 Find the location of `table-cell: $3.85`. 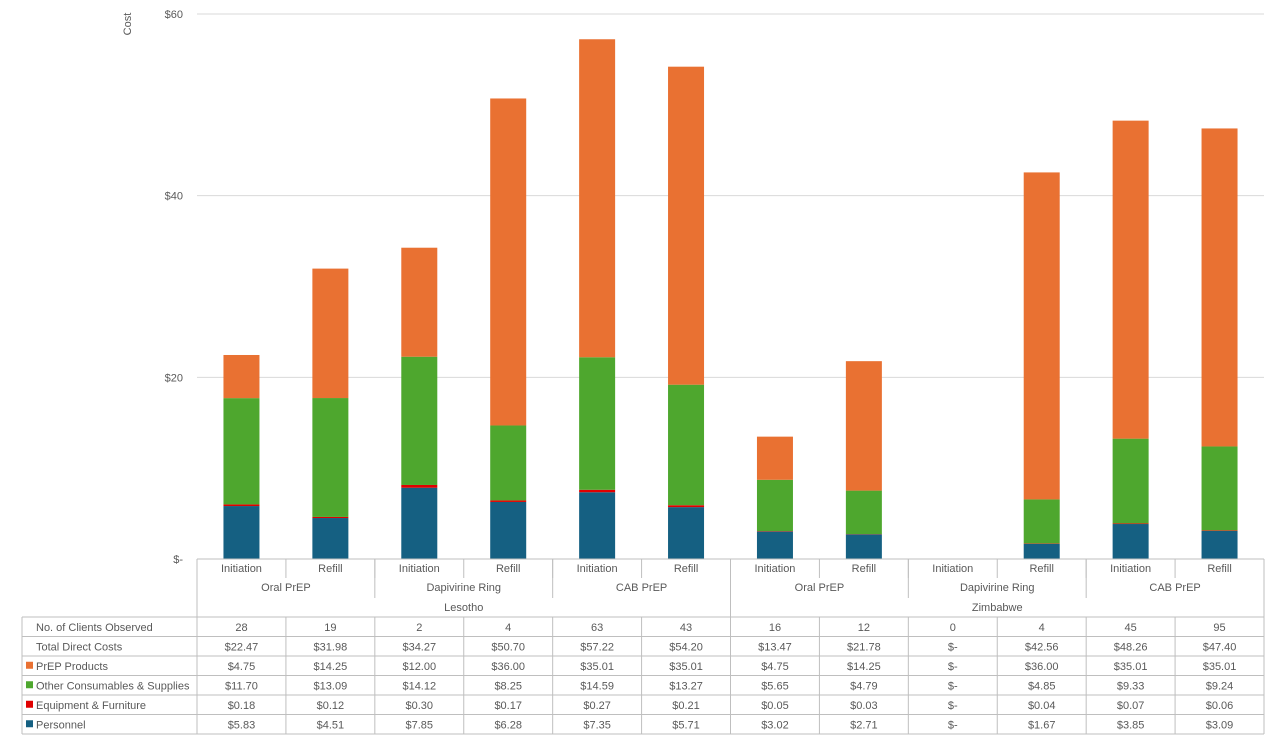

table-cell: $3.85 is located at coordinates (1131, 725).